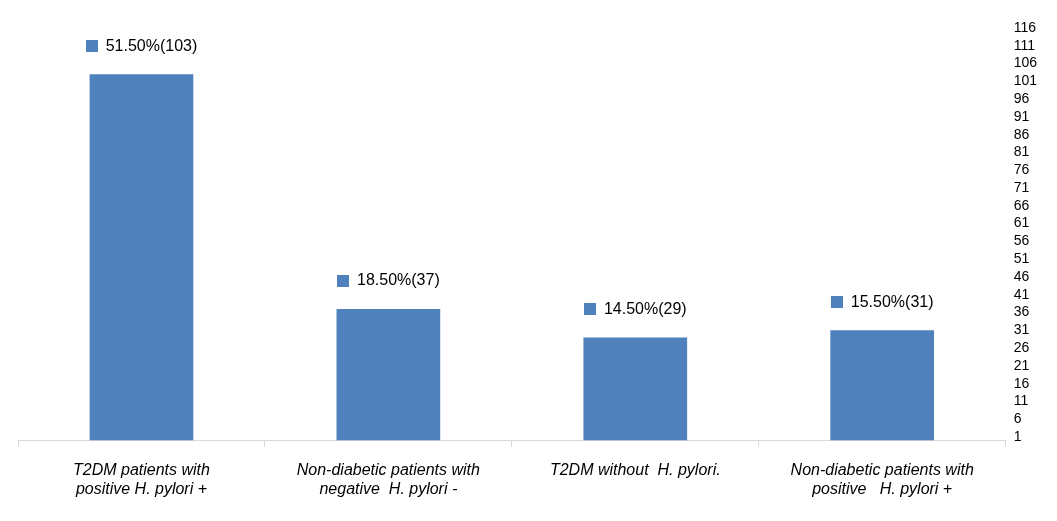  Describe the element at coordinates (882, 478) in the screenshot. I see `x-tick-label: Non-diabetic patients with positive H. pylori +` at that location.